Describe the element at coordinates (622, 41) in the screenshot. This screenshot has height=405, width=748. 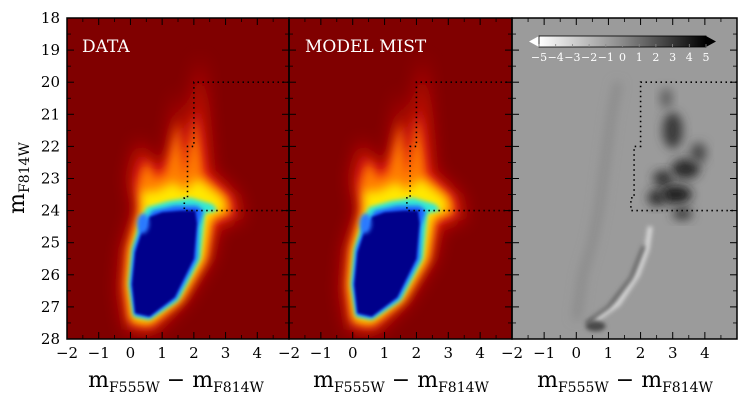
I see `colorbar-gradient` at that location.